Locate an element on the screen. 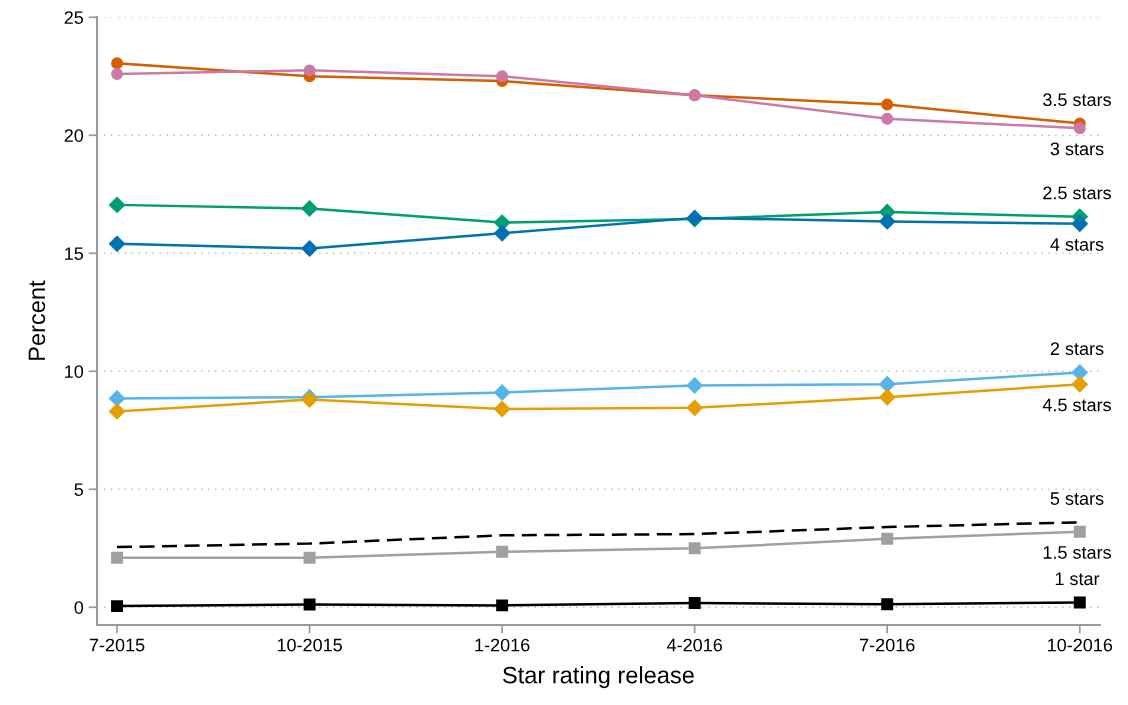 The height and width of the screenshot is (705, 1128). x-axis-title: Star rating release is located at coordinates (598, 677).